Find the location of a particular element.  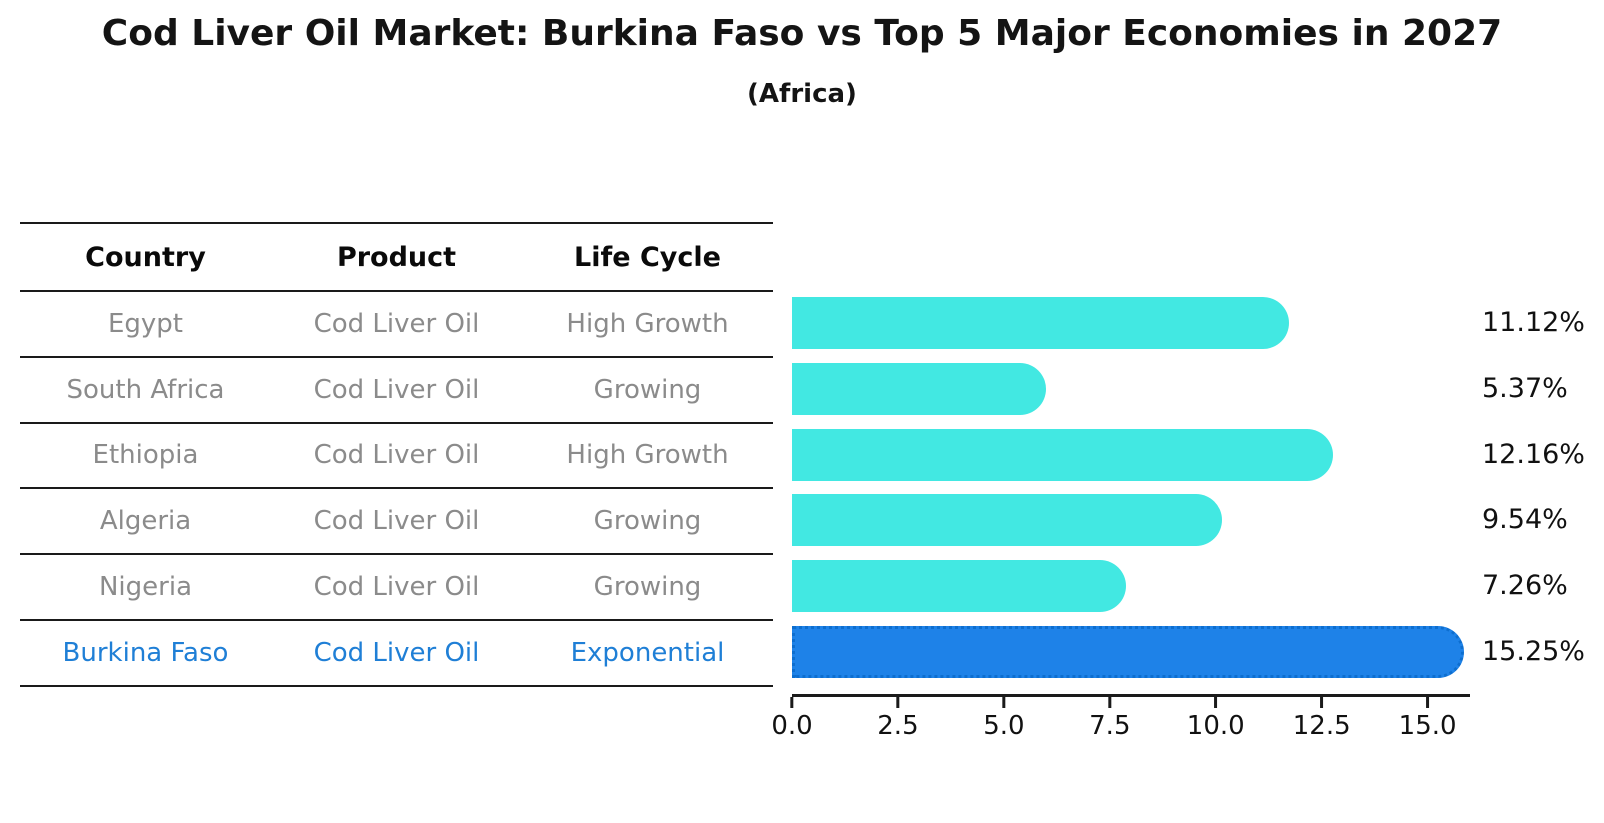

x-axis-line is located at coordinates (1131, 695).